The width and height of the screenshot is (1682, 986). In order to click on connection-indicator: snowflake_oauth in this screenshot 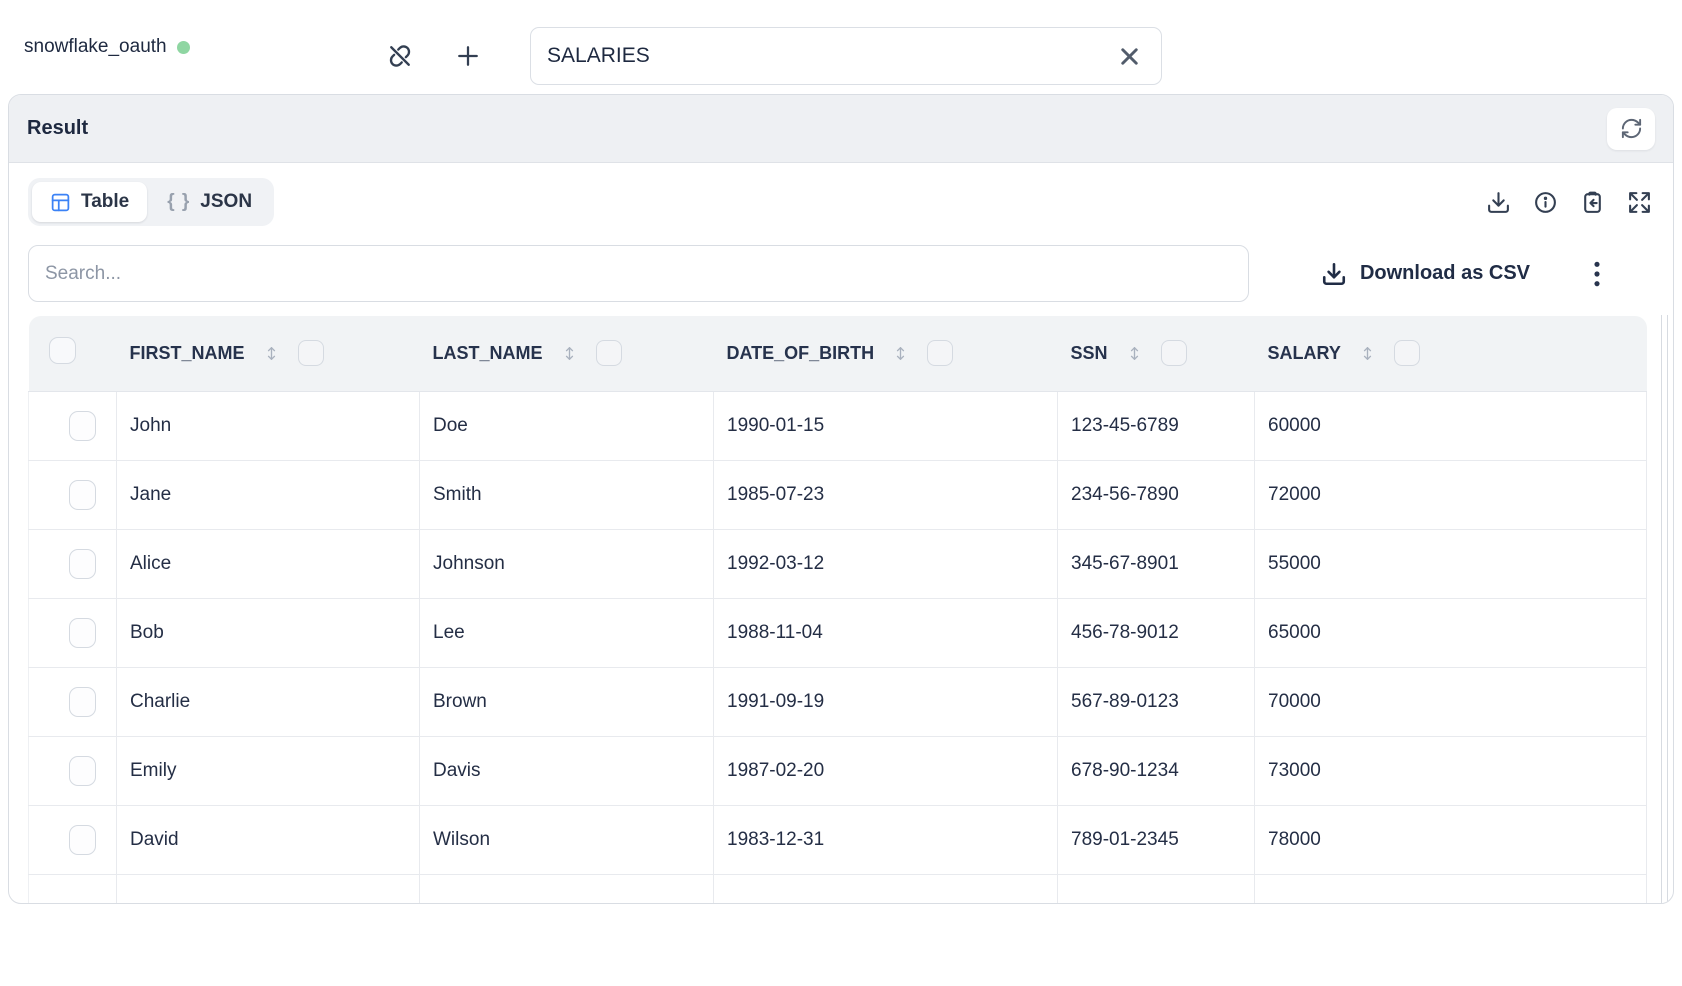, I will do `click(107, 47)`.